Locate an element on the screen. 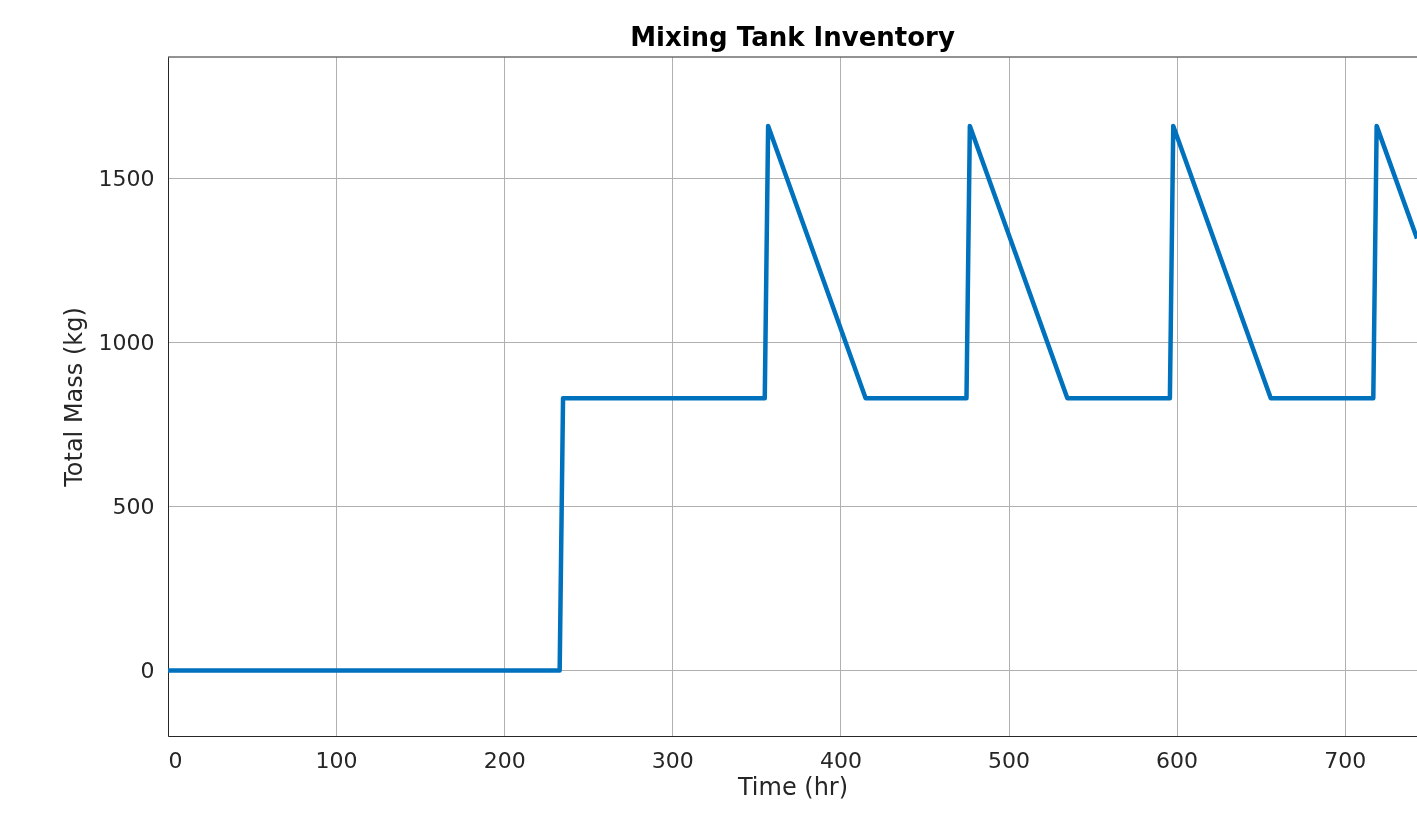 The image size is (1417, 839). chart-title: Mixing Tank Inventory is located at coordinates (792, 36).